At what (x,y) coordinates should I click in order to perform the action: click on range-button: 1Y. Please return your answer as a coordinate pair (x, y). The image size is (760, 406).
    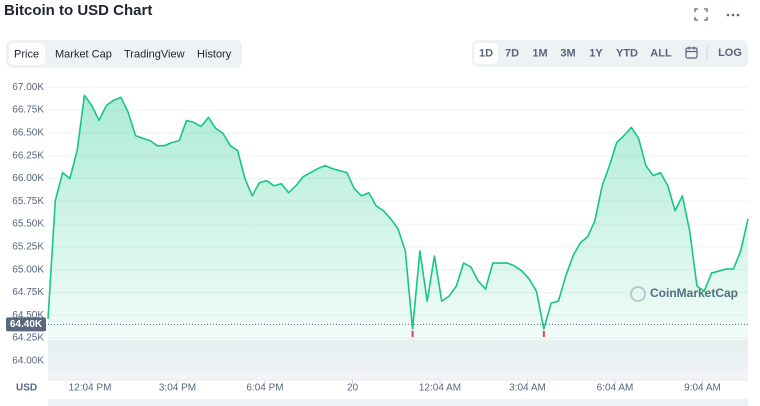
    Looking at the image, I should click on (596, 53).